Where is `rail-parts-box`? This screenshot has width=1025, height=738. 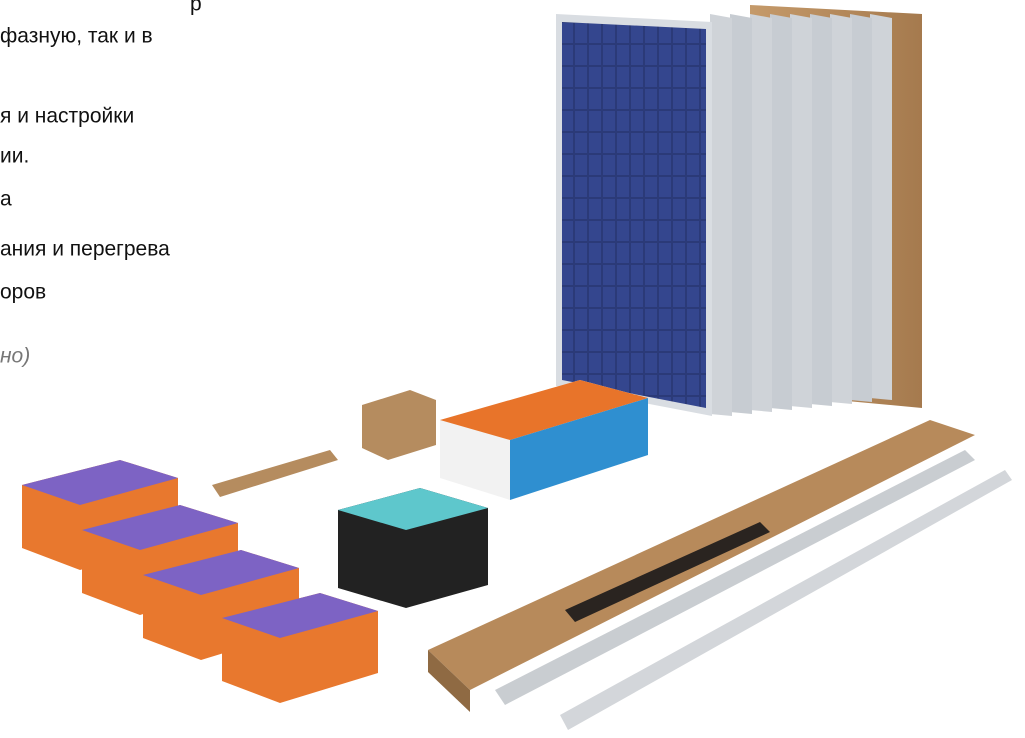 rail-parts-box is located at coordinates (275, 473).